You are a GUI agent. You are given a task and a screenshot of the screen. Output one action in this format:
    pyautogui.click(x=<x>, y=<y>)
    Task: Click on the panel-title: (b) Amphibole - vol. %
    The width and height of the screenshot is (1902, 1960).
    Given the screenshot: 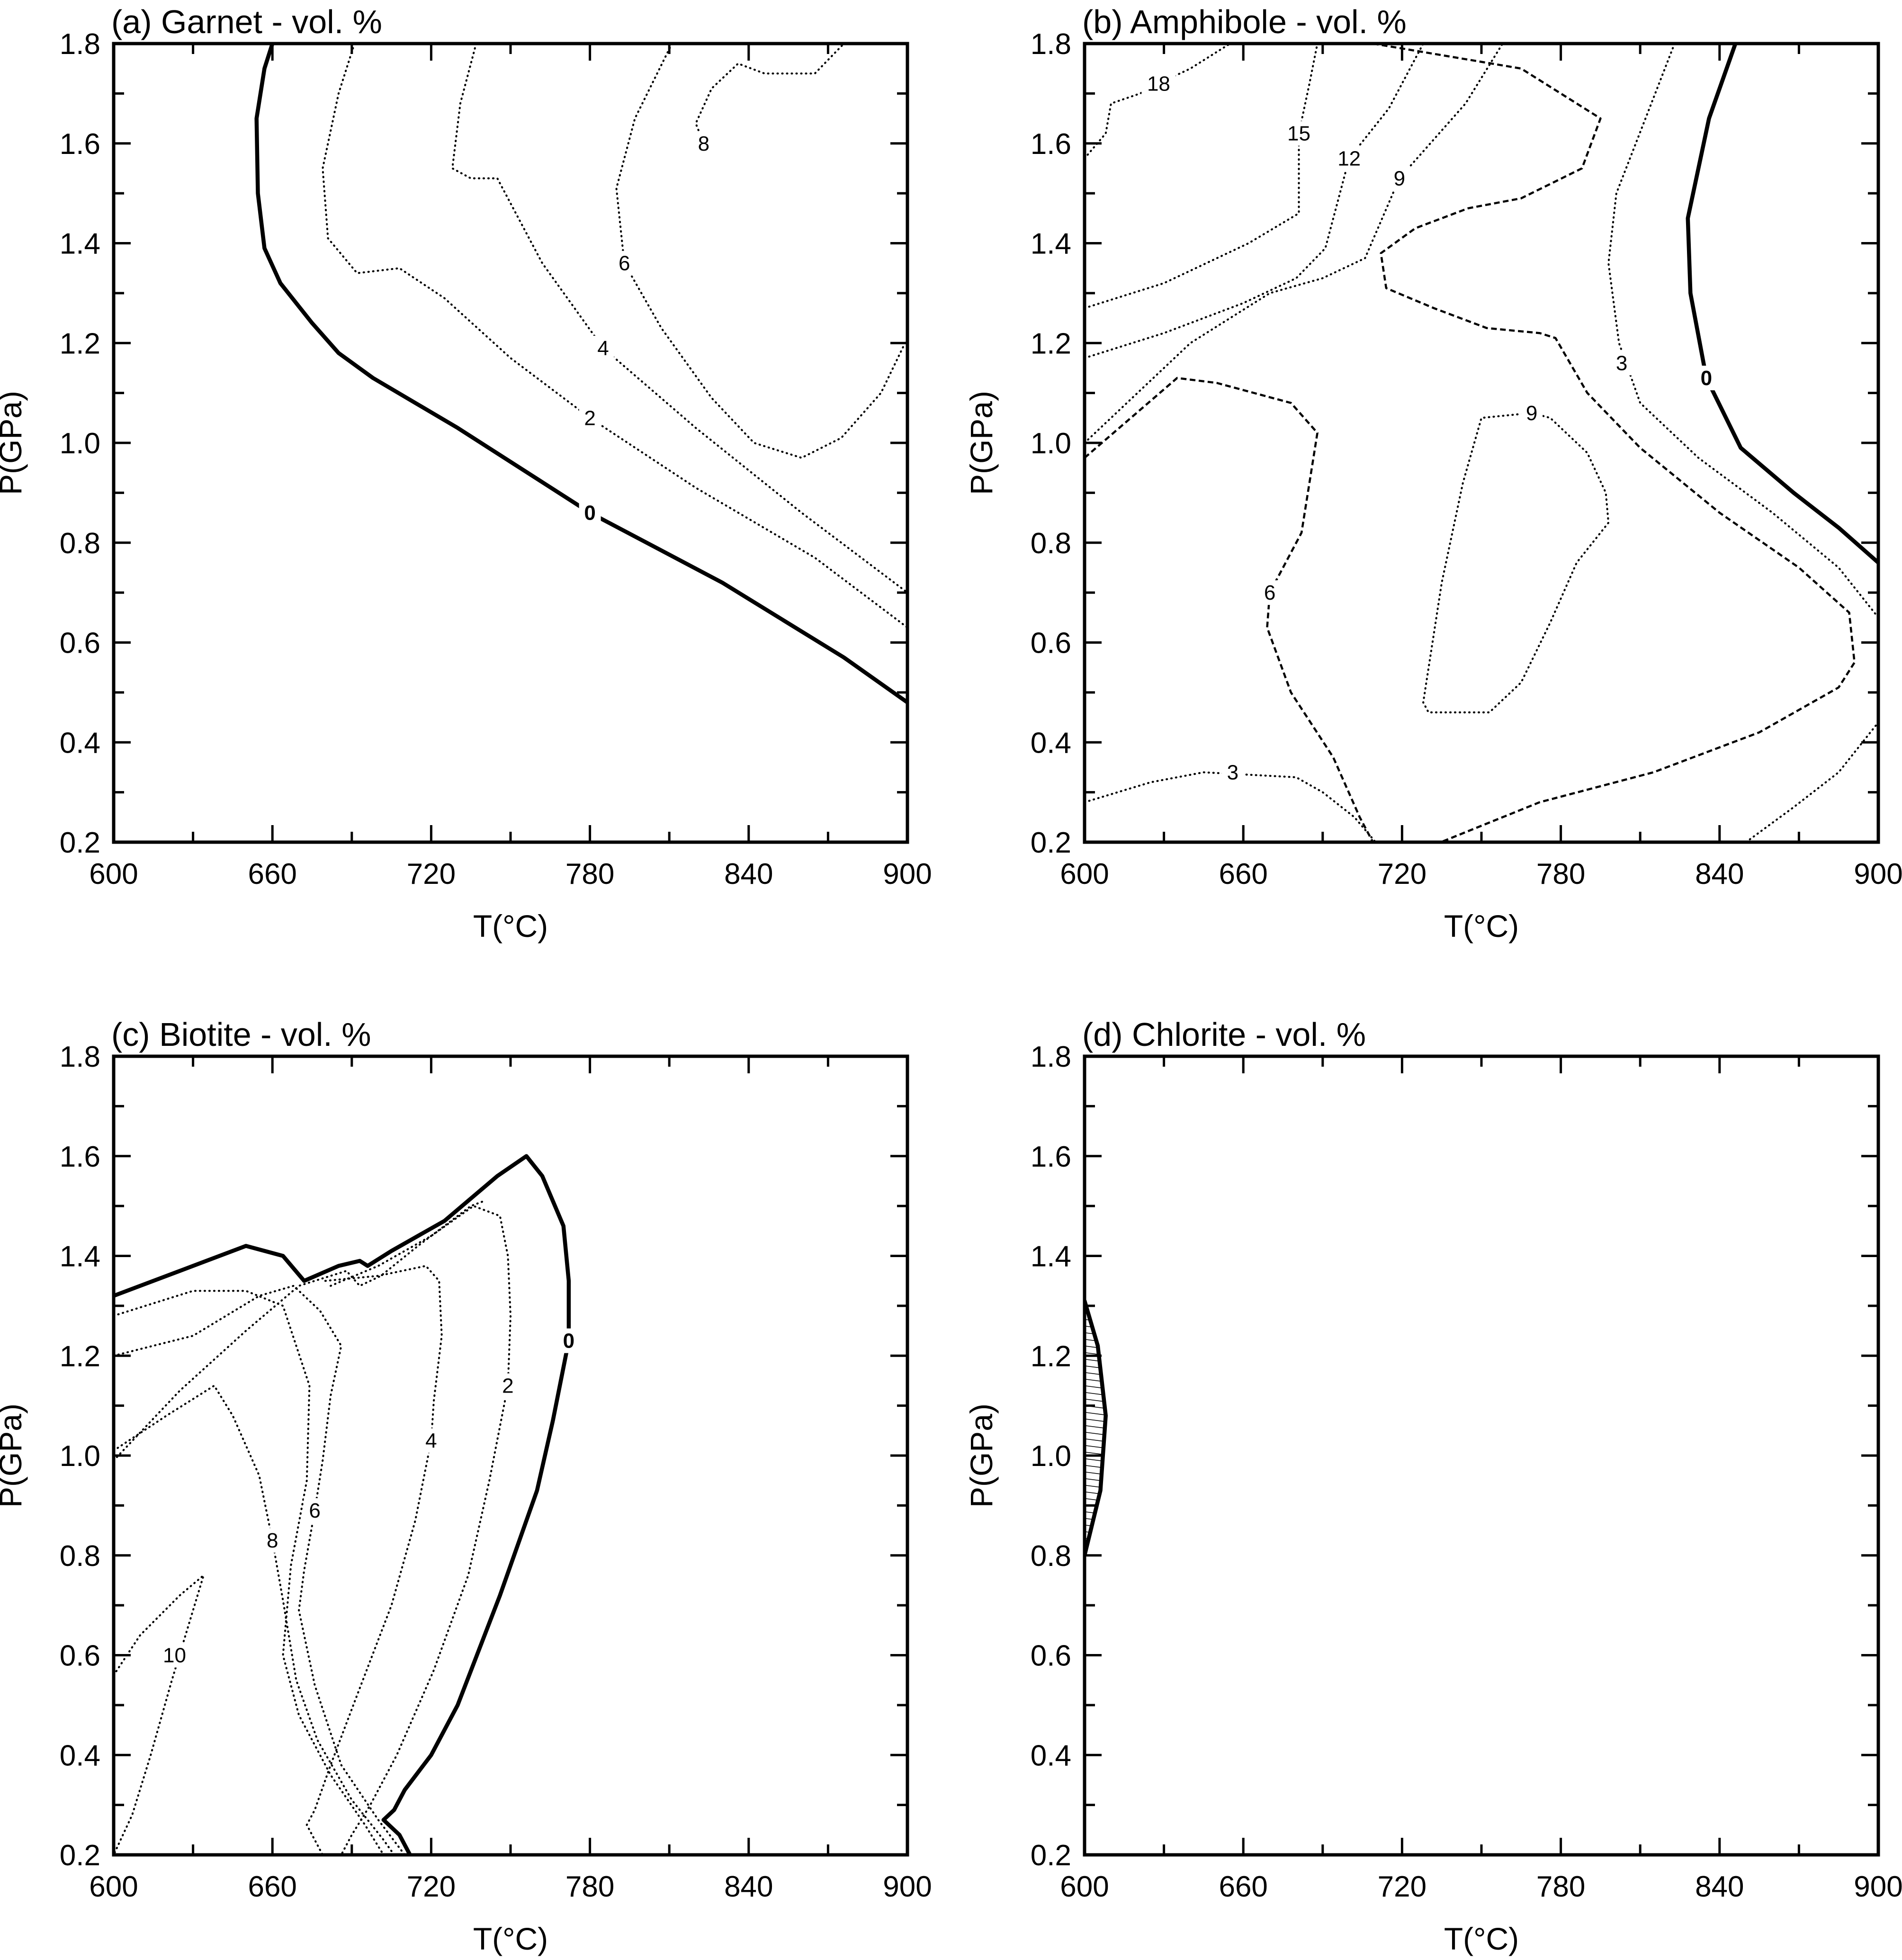 What is the action you would take?
    pyautogui.click(x=1245, y=21)
    